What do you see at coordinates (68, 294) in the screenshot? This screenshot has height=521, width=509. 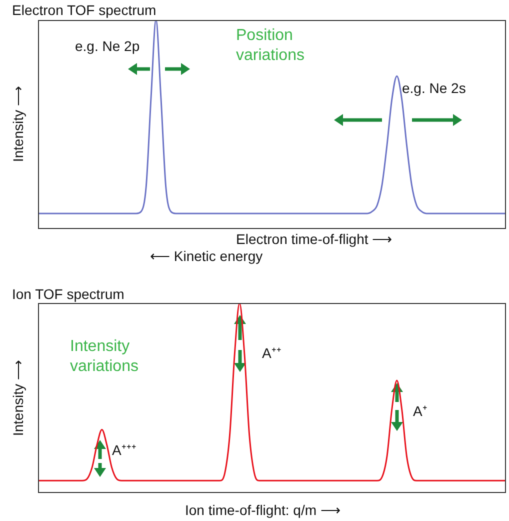 I see `chart-title: Ion TOF spectrum` at bounding box center [68, 294].